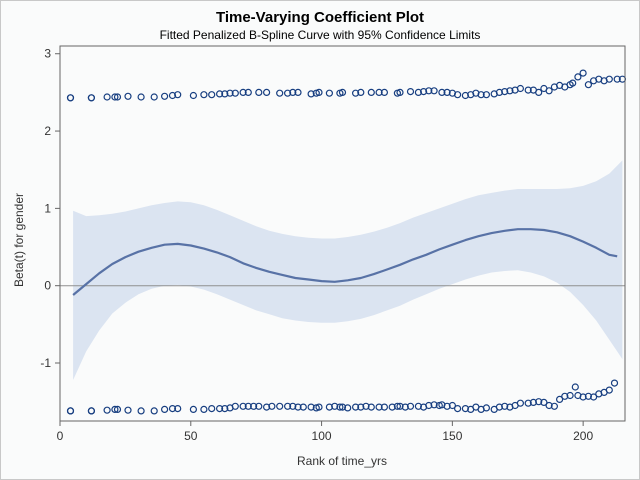  I want to click on y-tick-label: 3, so click(47, 54).